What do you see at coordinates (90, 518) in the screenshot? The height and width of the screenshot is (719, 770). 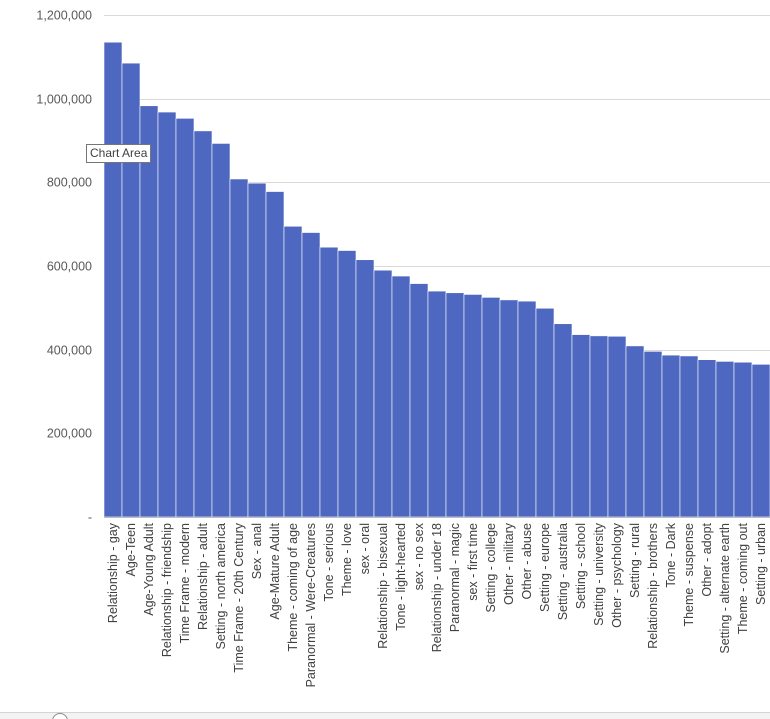 I see `y-tick-label: -` at bounding box center [90, 518].